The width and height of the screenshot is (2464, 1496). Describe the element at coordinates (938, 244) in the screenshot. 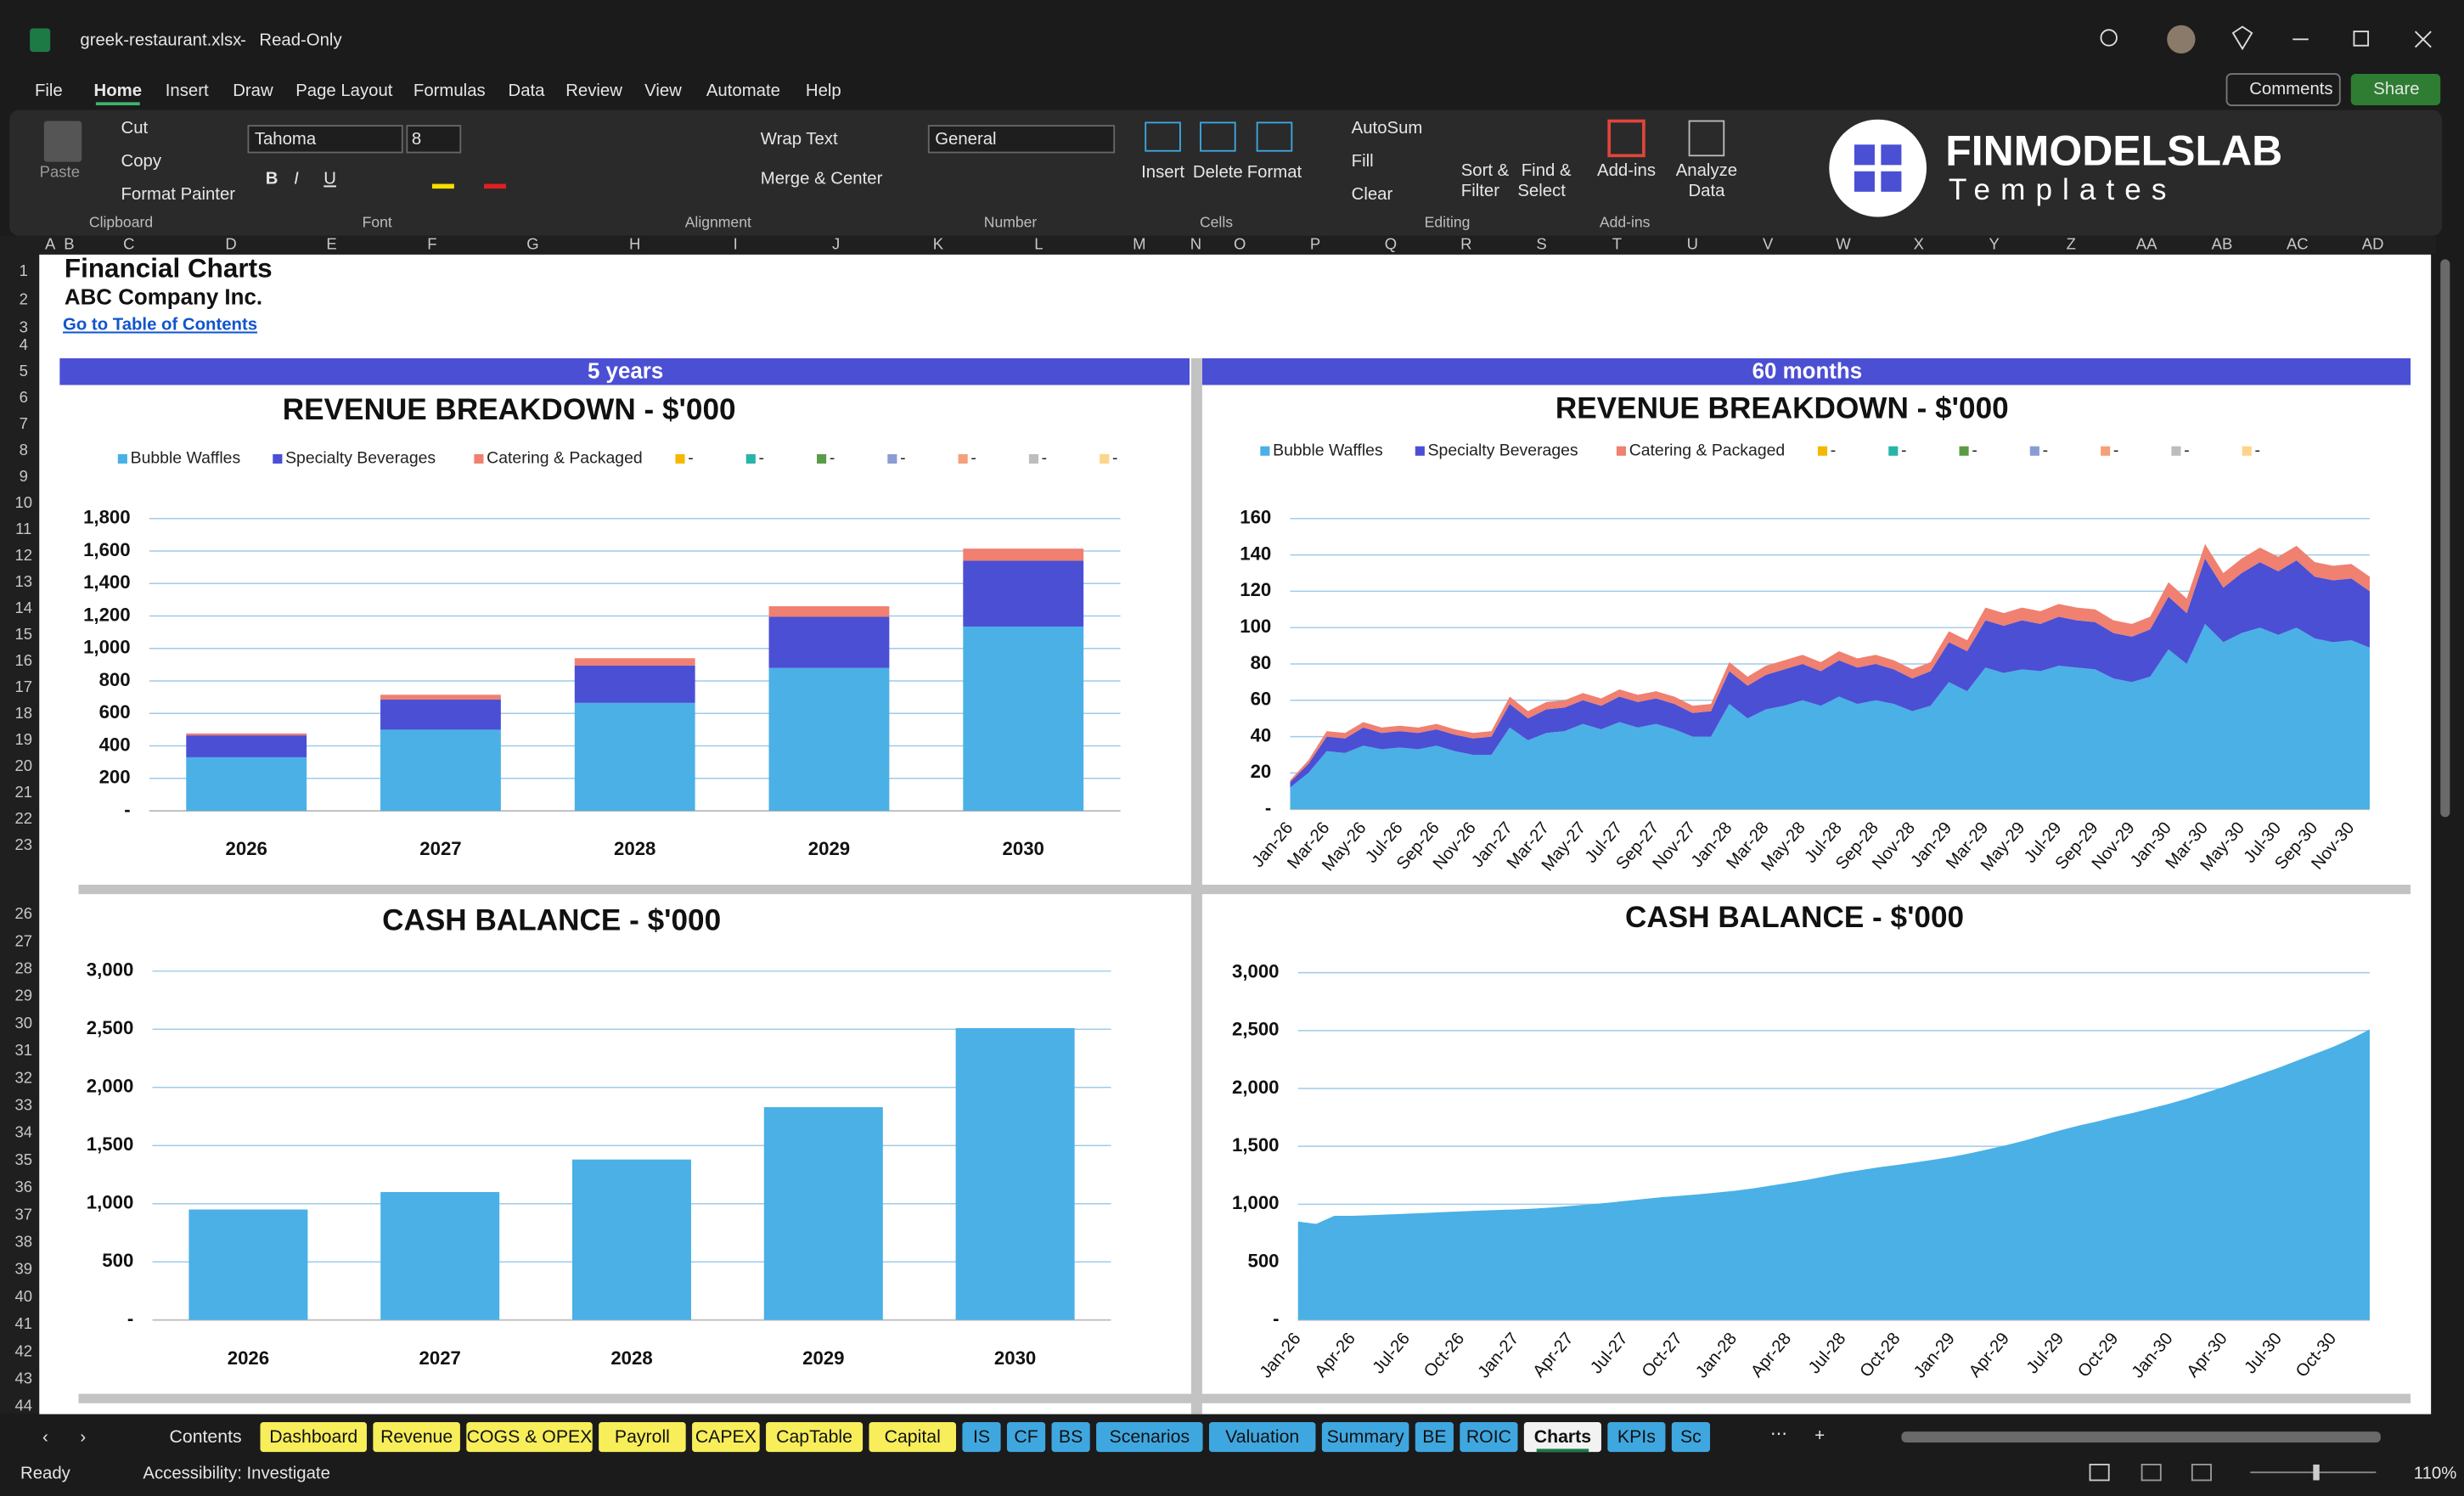

I see `column-header: K` at that location.